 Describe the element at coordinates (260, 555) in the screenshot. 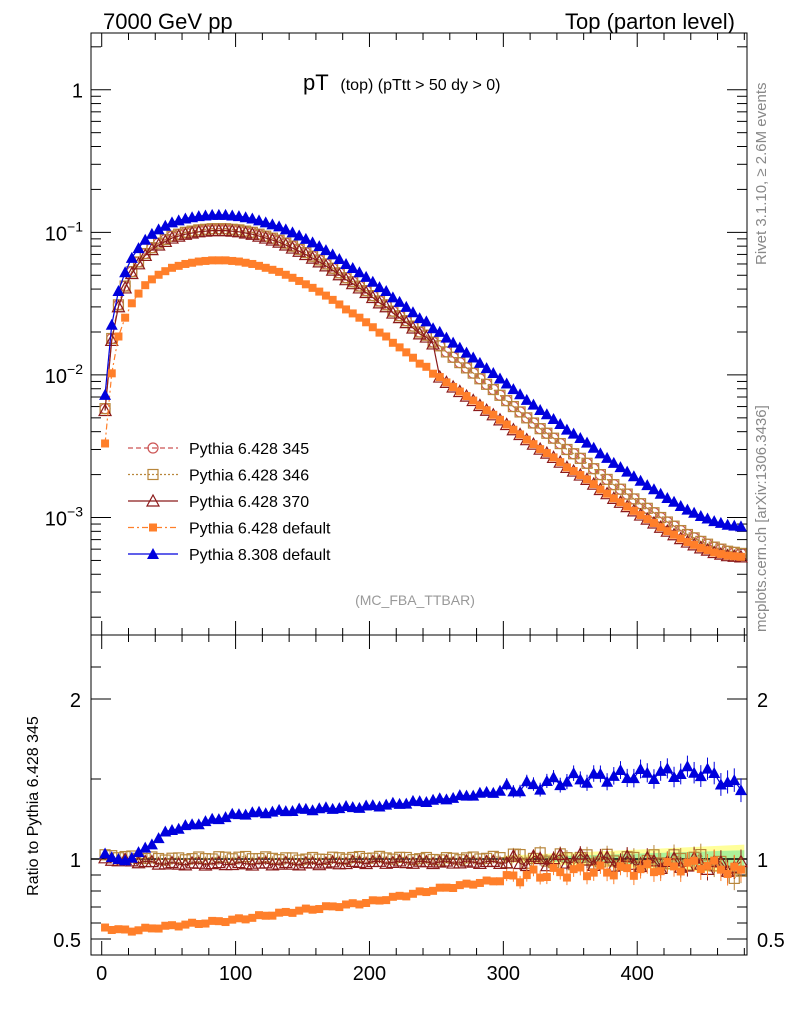

I see `legend-label: Pythia 8.308 default` at that location.